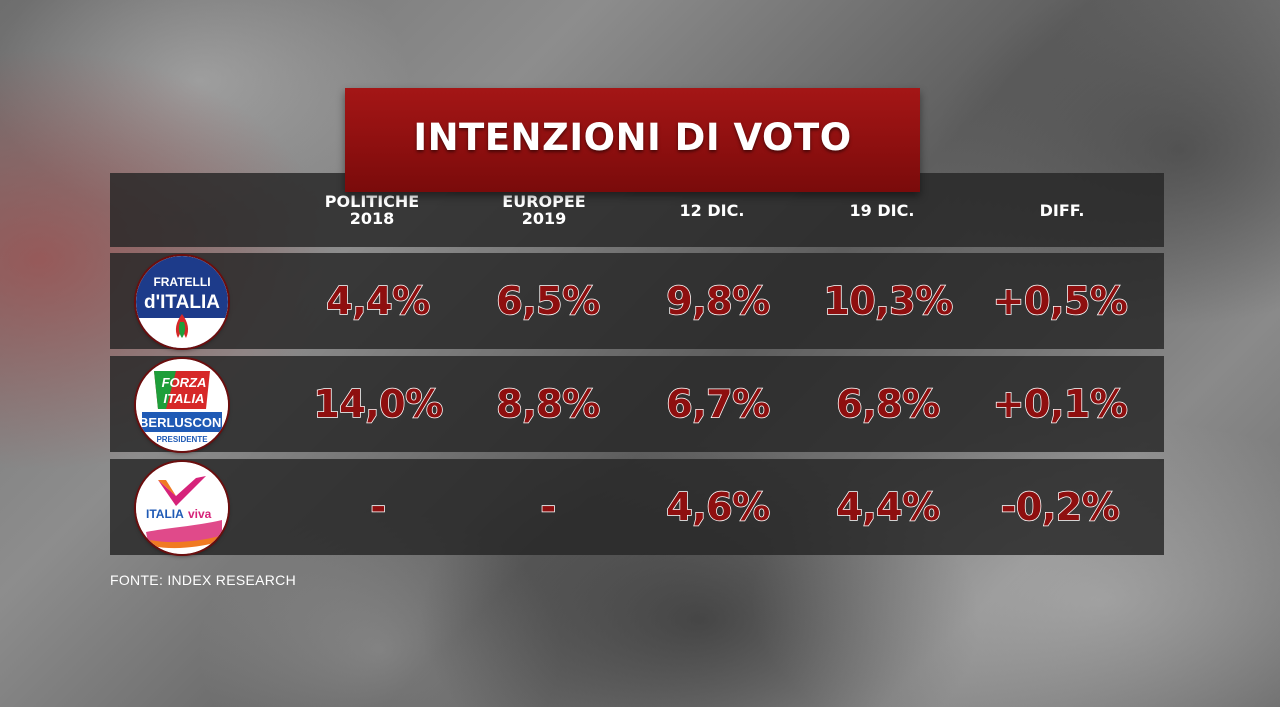 The height and width of the screenshot is (707, 1280). What do you see at coordinates (184, 398) in the screenshot?
I see `forza-logo-line2: ITALIA` at bounding box center [184, 398].